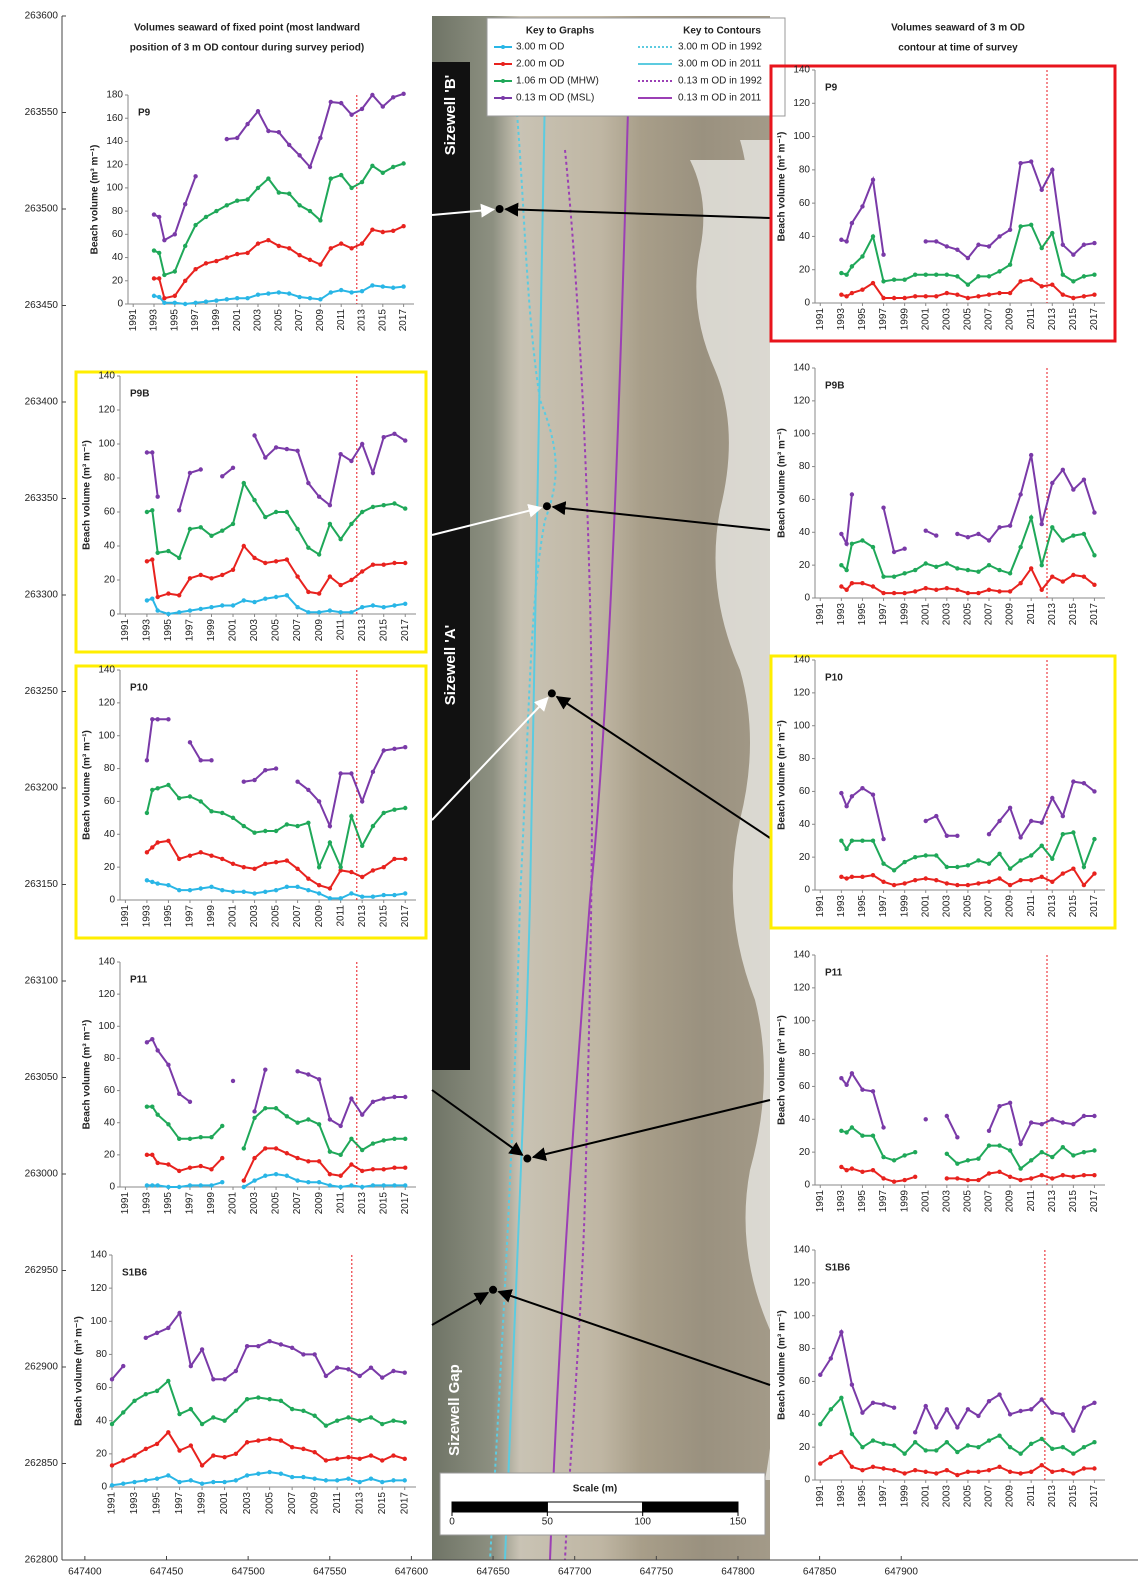  Describe the element at coordinates (42, 1174) in the screenshot. I see `map-y-tick-label: 263000` at that location.